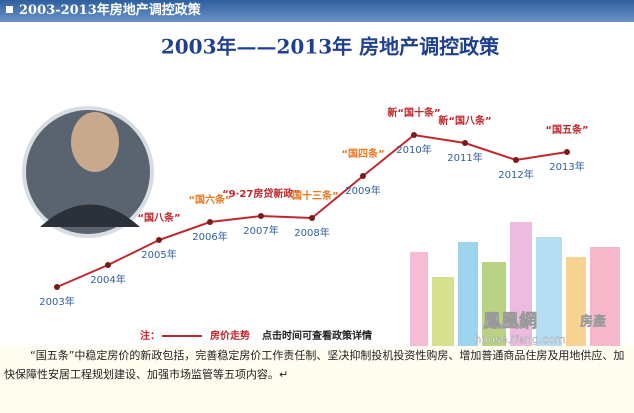 Image resolution: width=634 pixels, height=413 pixels. I want to click on watermark-url: house.ifeng.com, so click(519, 339).